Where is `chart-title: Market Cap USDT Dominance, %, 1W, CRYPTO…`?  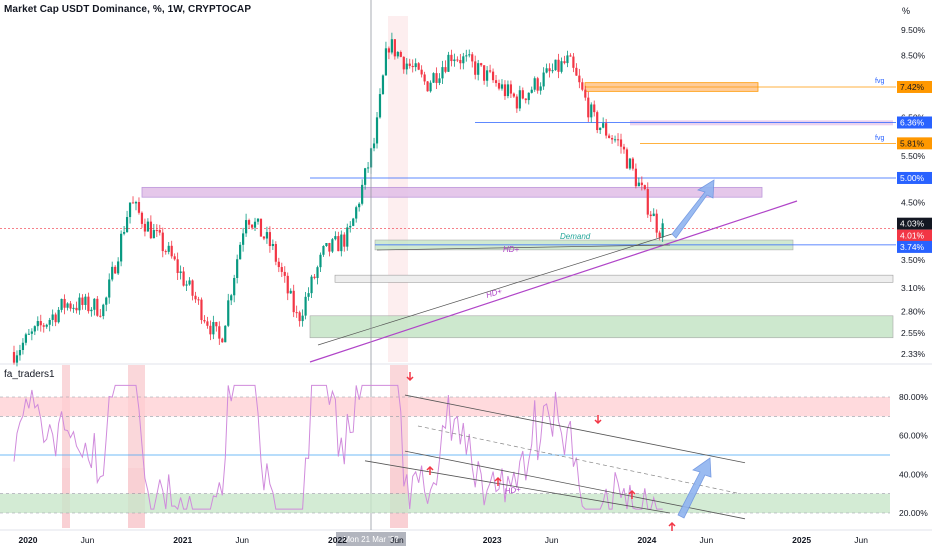 chart-title: Market Cap USDT Dominance, %, 1W, CRYPTO… is located at coordinates (128, 9).